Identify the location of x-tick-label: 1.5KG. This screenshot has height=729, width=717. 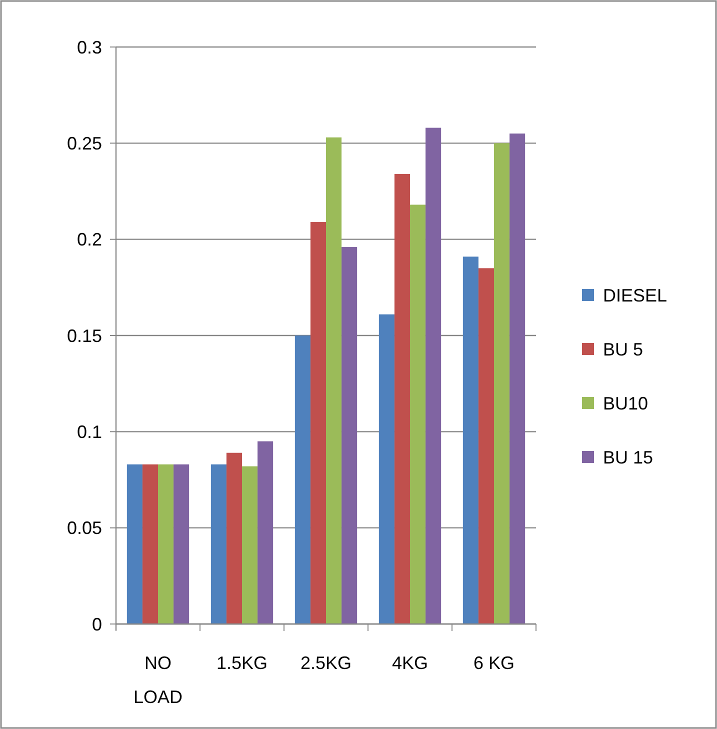
(242, 663).